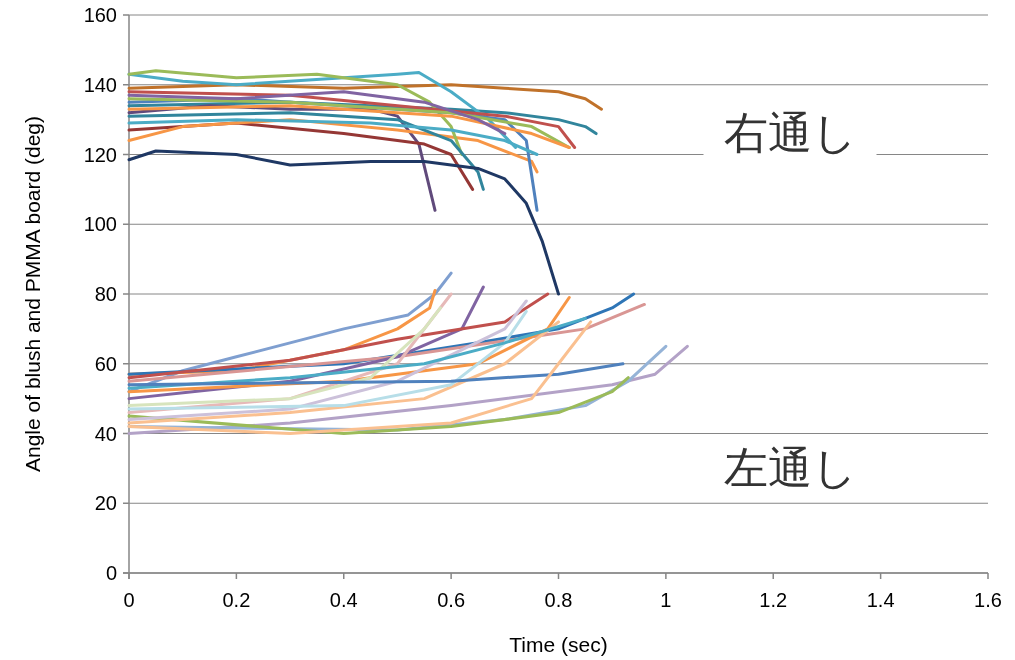 The height and width of the screenshot is (660, 1015). Describe the element at coordinates (100, 15) in the screenshot. I see `y-tick-label: 160` at that location.